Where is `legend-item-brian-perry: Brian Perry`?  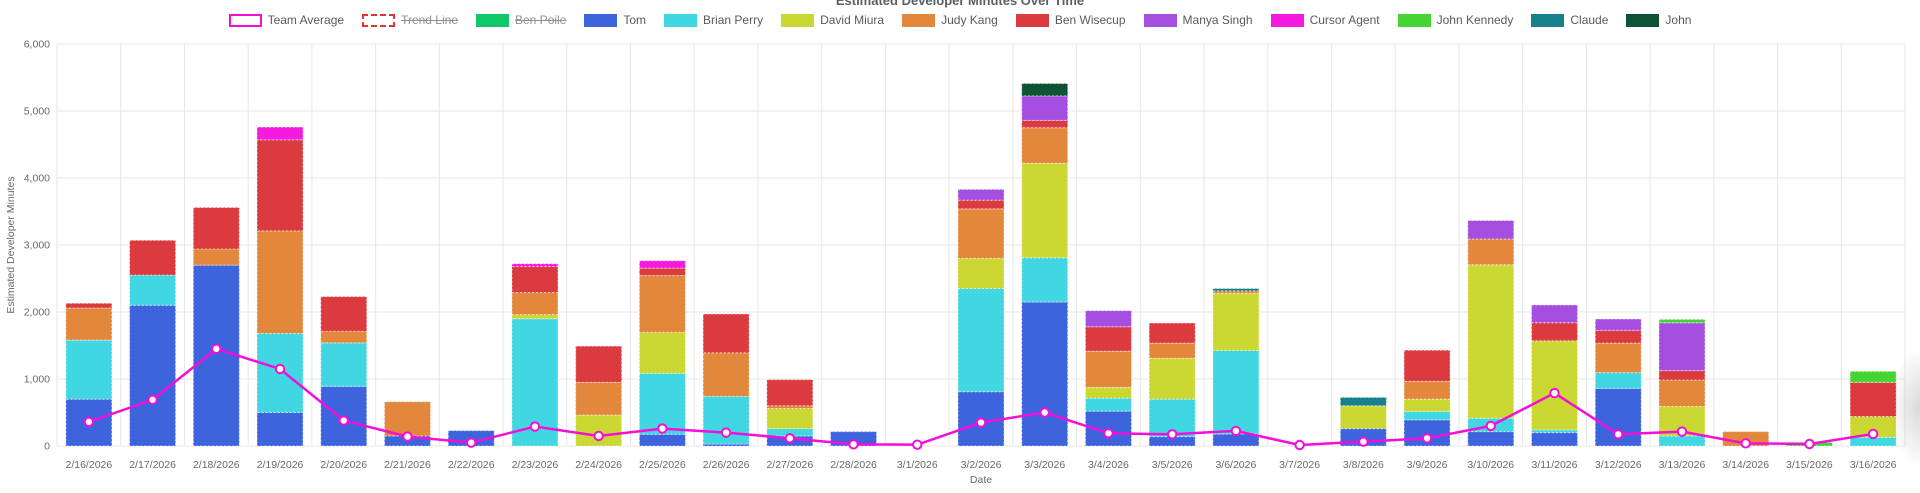
legend-item-brian-perry: Brian Perry is located at coordinates (713, 20).